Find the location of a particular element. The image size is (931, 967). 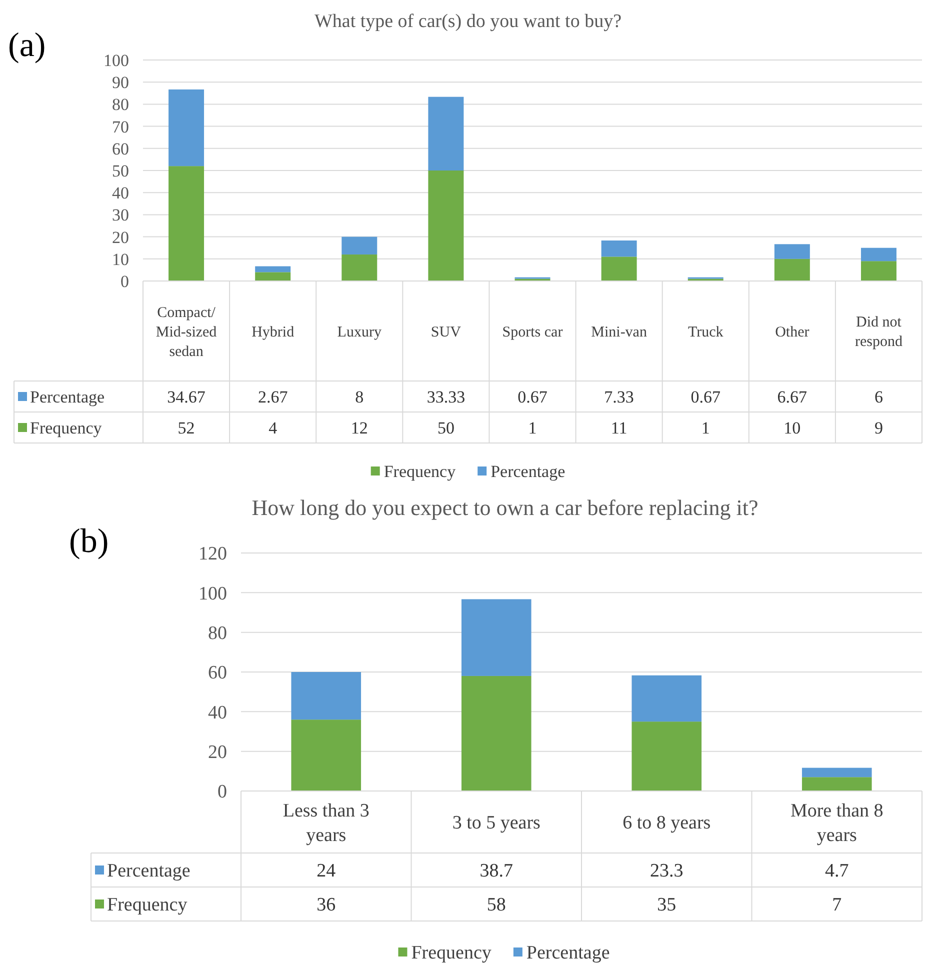

y-tick-label: 70 is located at coordinates (120, 126).